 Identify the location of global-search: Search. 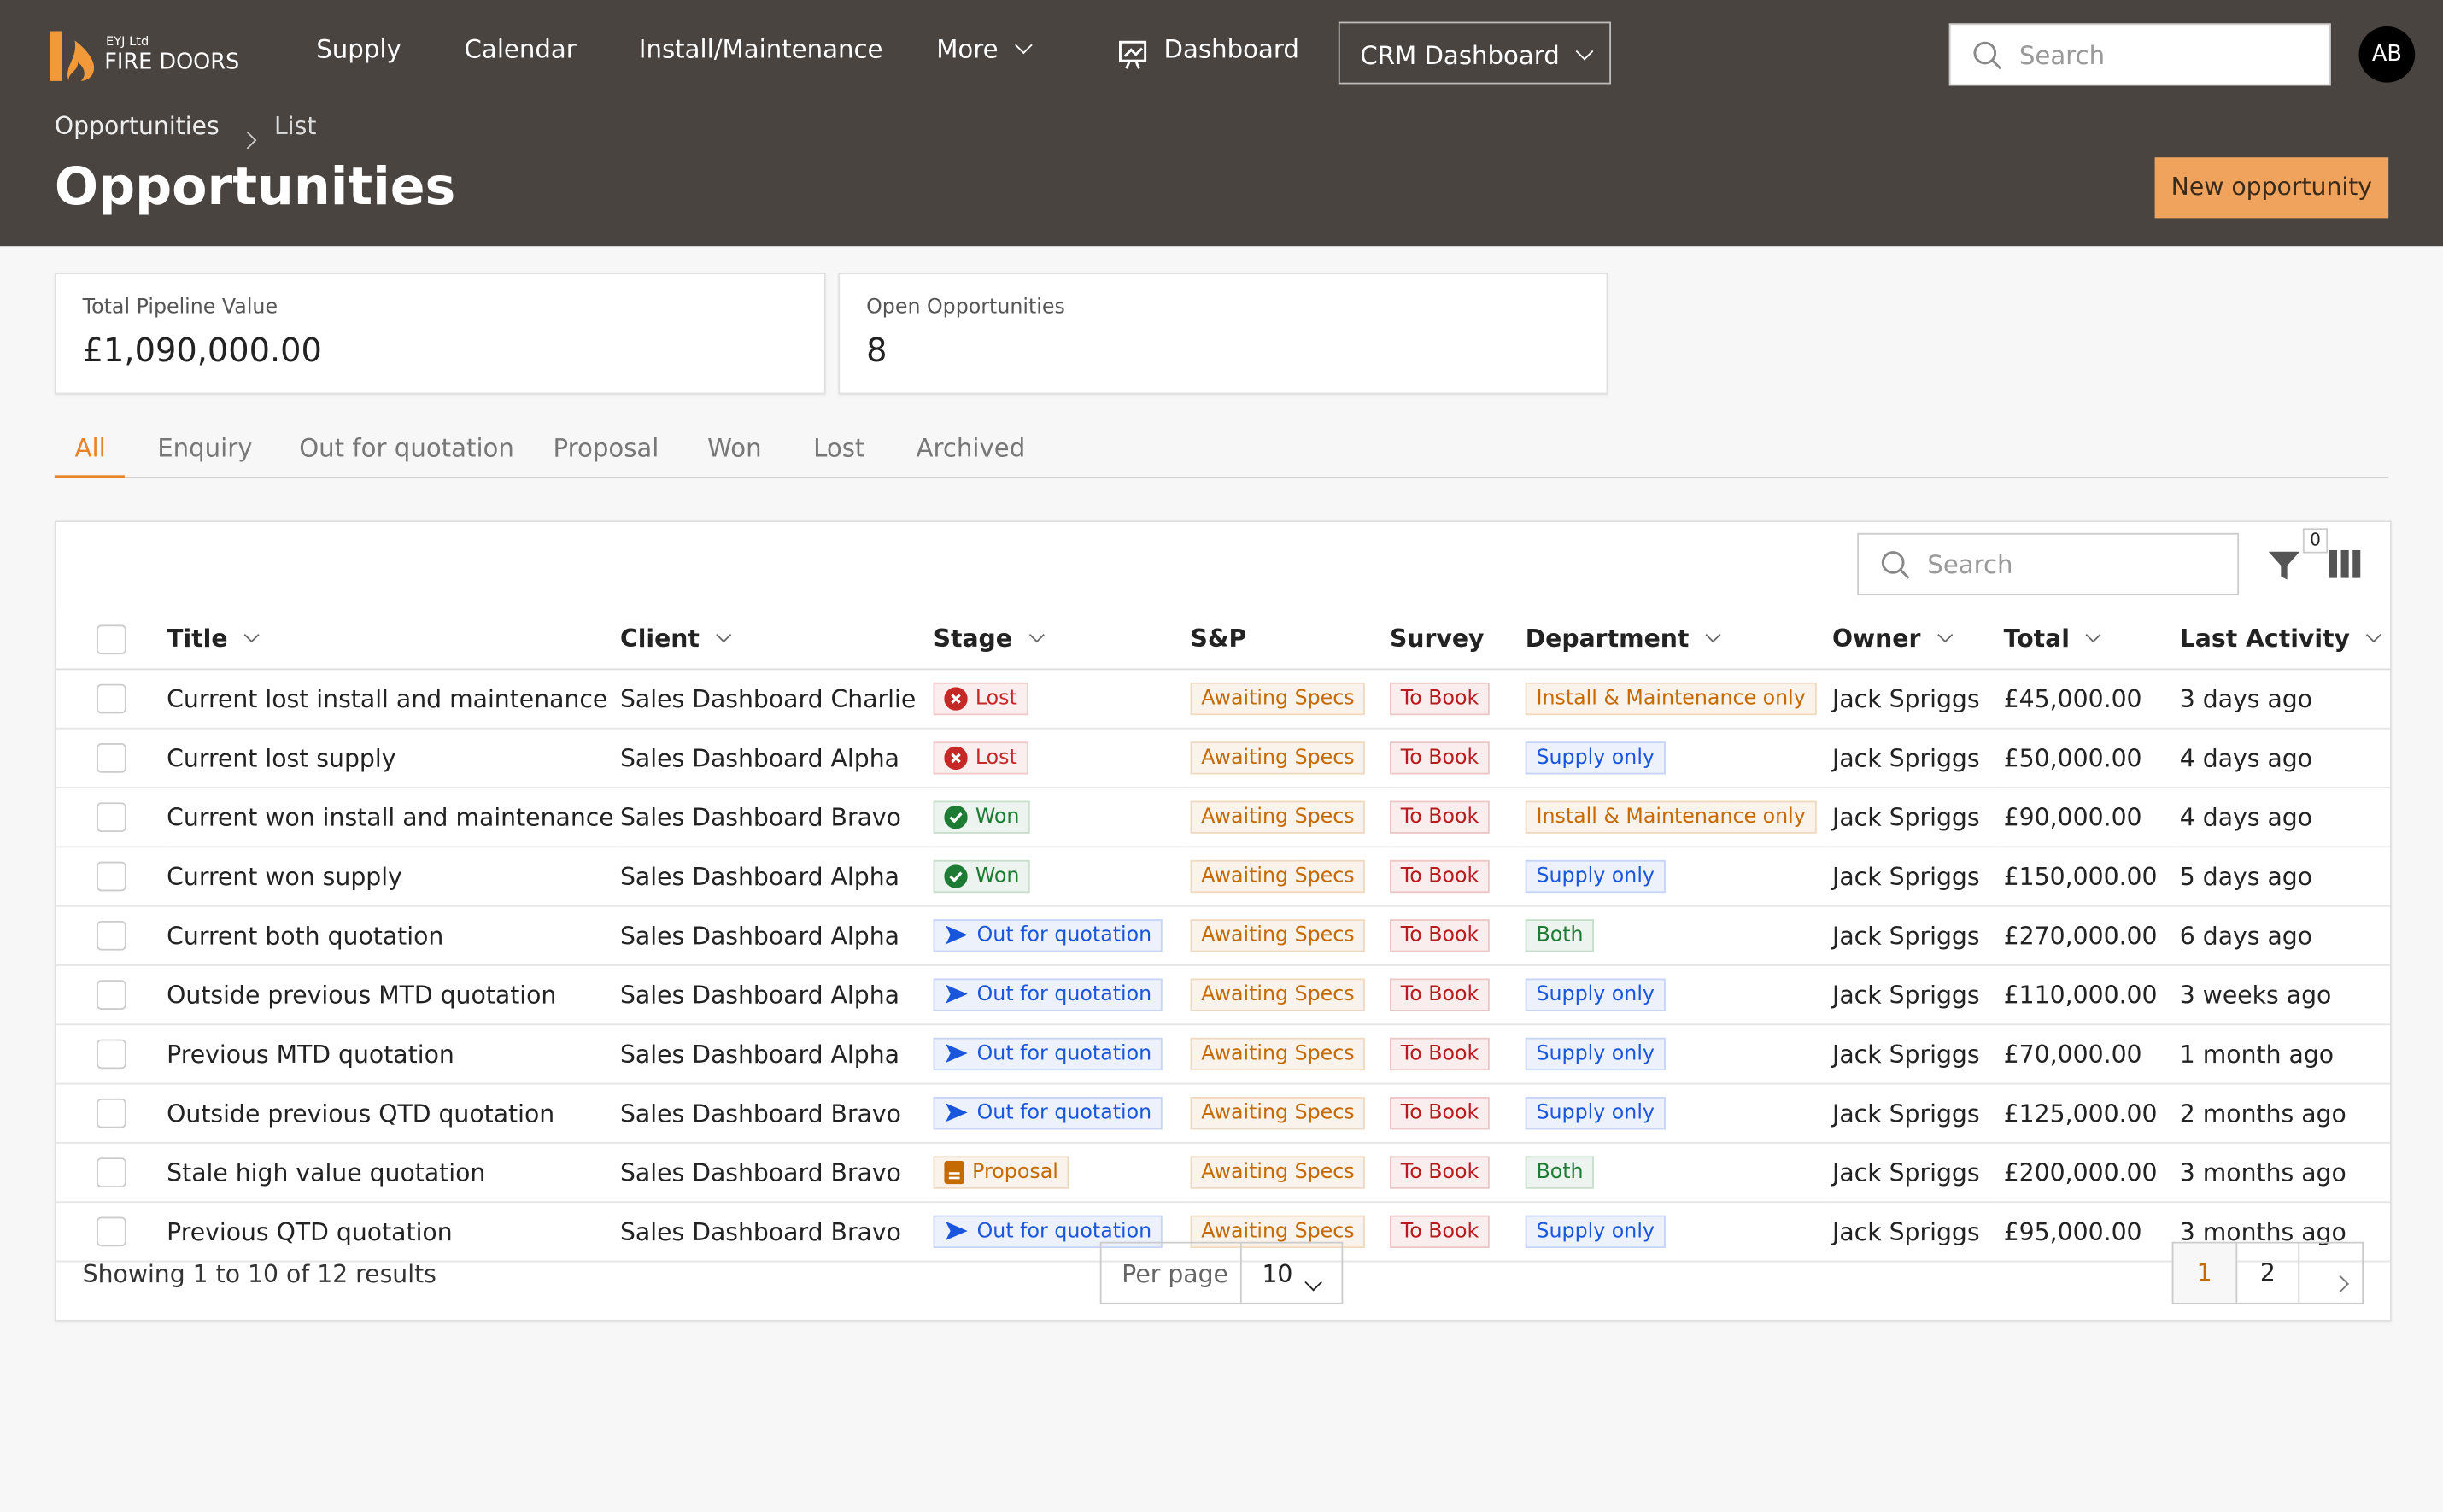
(2140, 54).